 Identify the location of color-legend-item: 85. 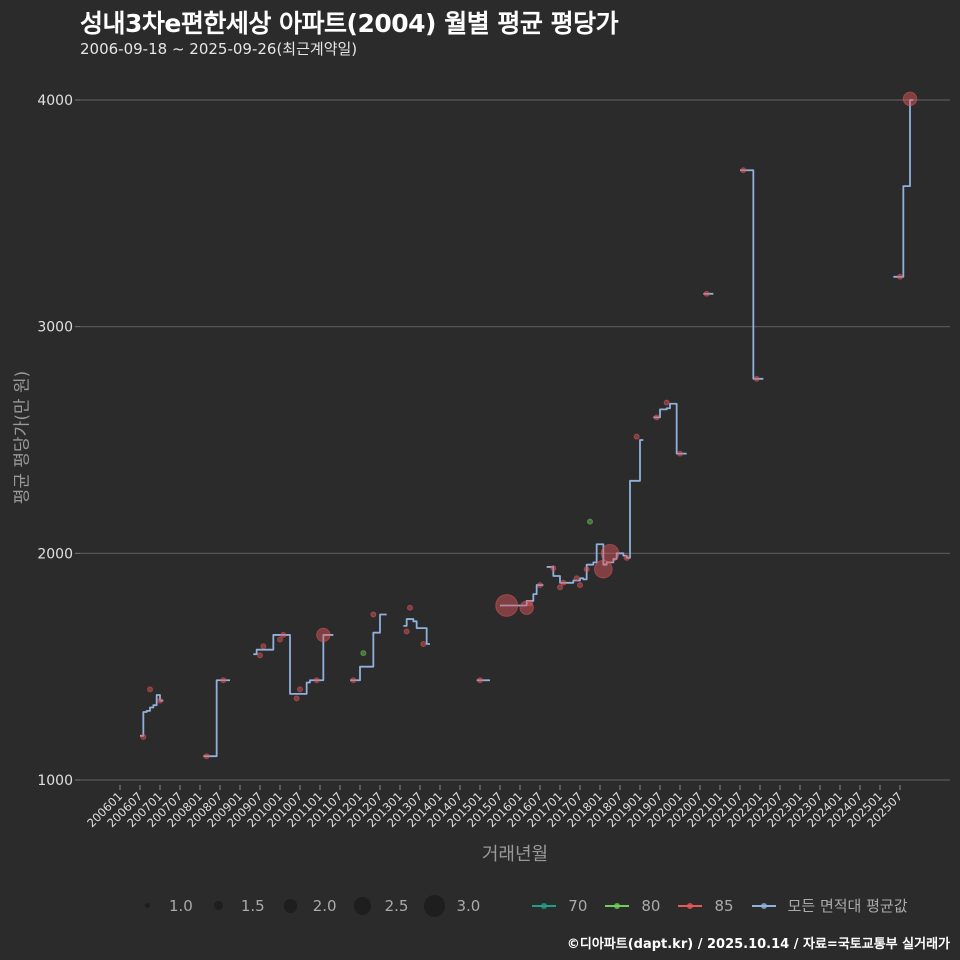
(706, 905).